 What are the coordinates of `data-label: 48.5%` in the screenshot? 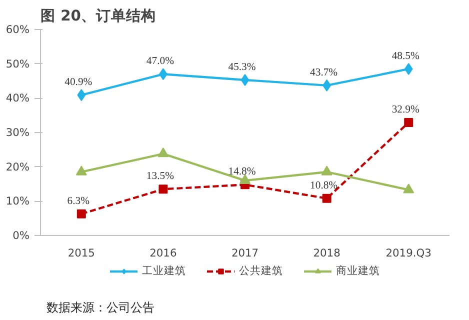 It's located at (406, 56).